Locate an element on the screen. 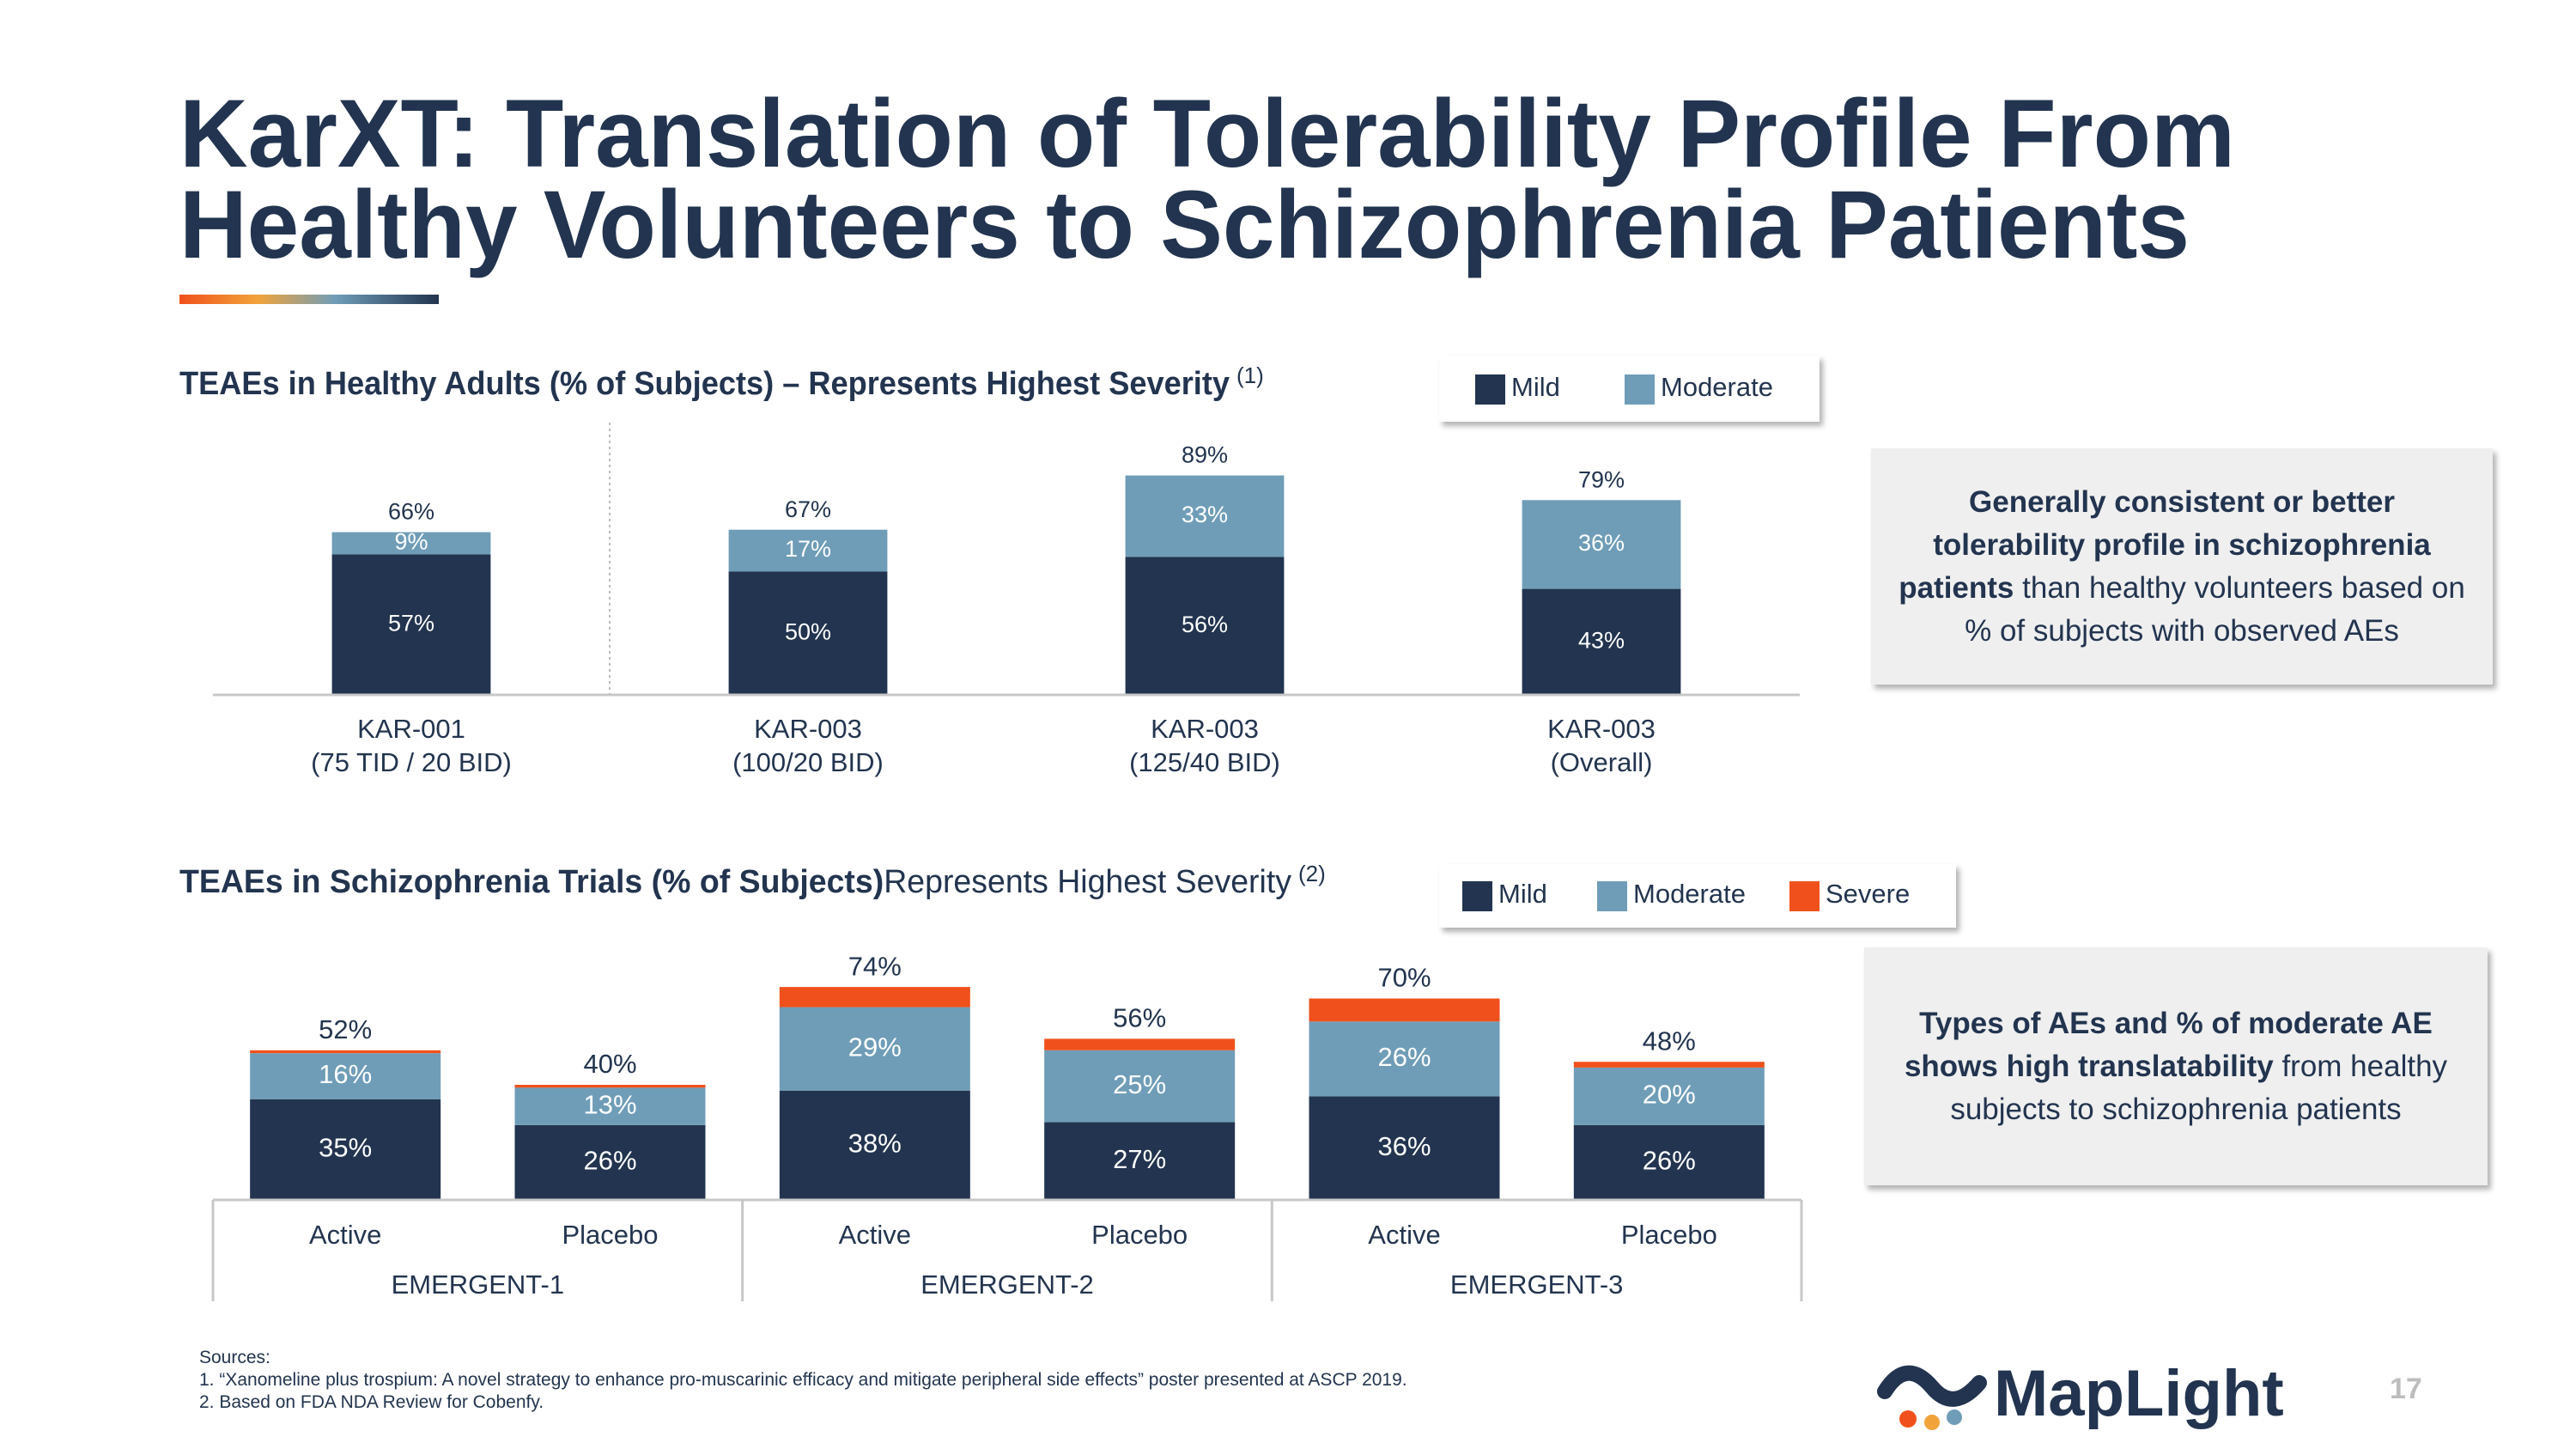 Image resolution: width=2576 pixels, height=1449 pixels. segment-label: 38% is located at coordinates (875, 1144).